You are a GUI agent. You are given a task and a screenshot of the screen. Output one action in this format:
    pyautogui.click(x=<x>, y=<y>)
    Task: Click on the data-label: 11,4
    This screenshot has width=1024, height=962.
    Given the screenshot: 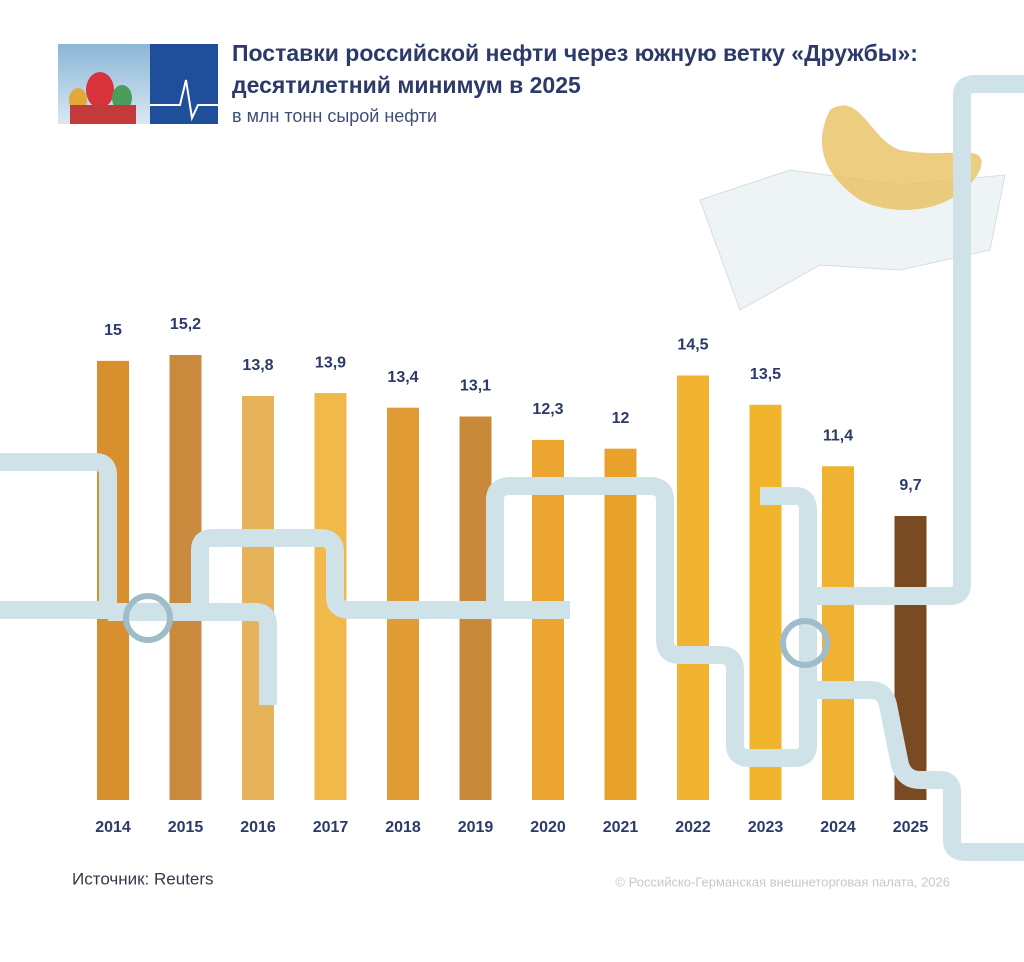 What is the action you would take?
    pyautogui.click(x=838, y=435)
    